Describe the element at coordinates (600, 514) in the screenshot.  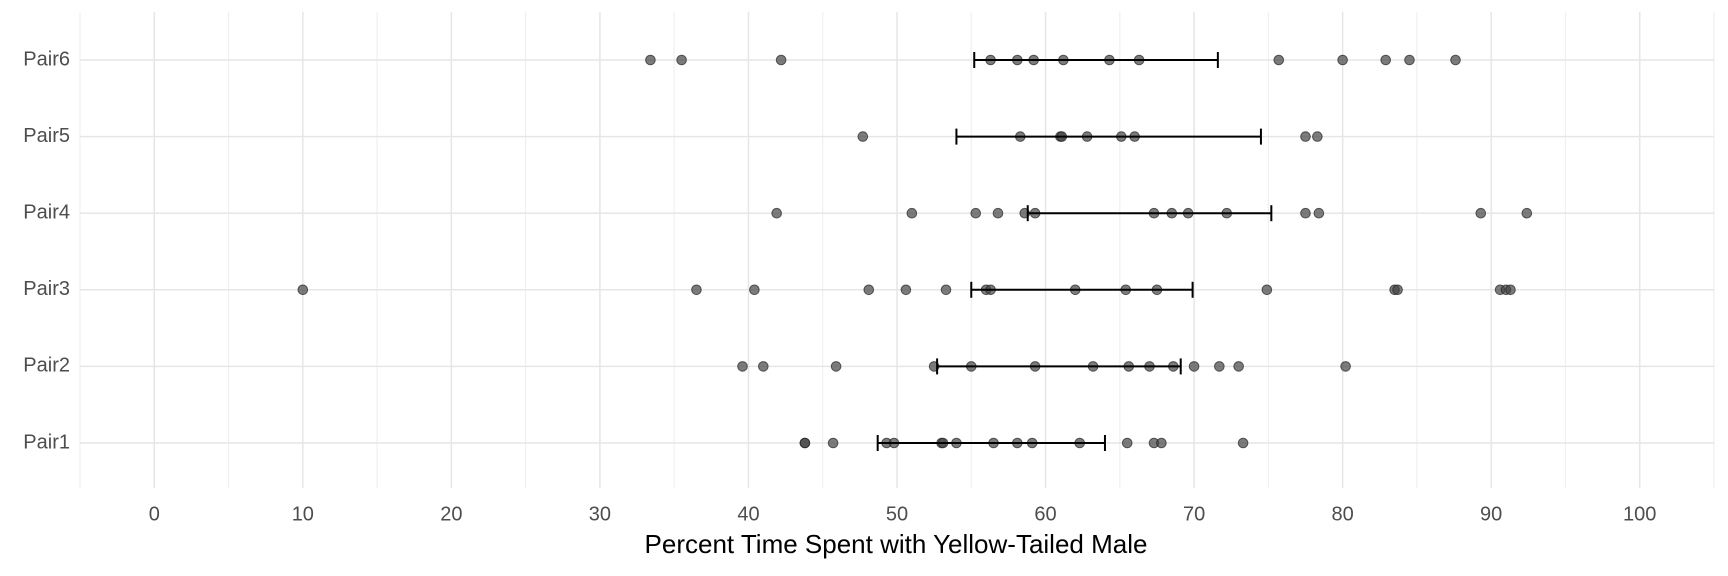
I see `x-tick-label: 30` at that location.